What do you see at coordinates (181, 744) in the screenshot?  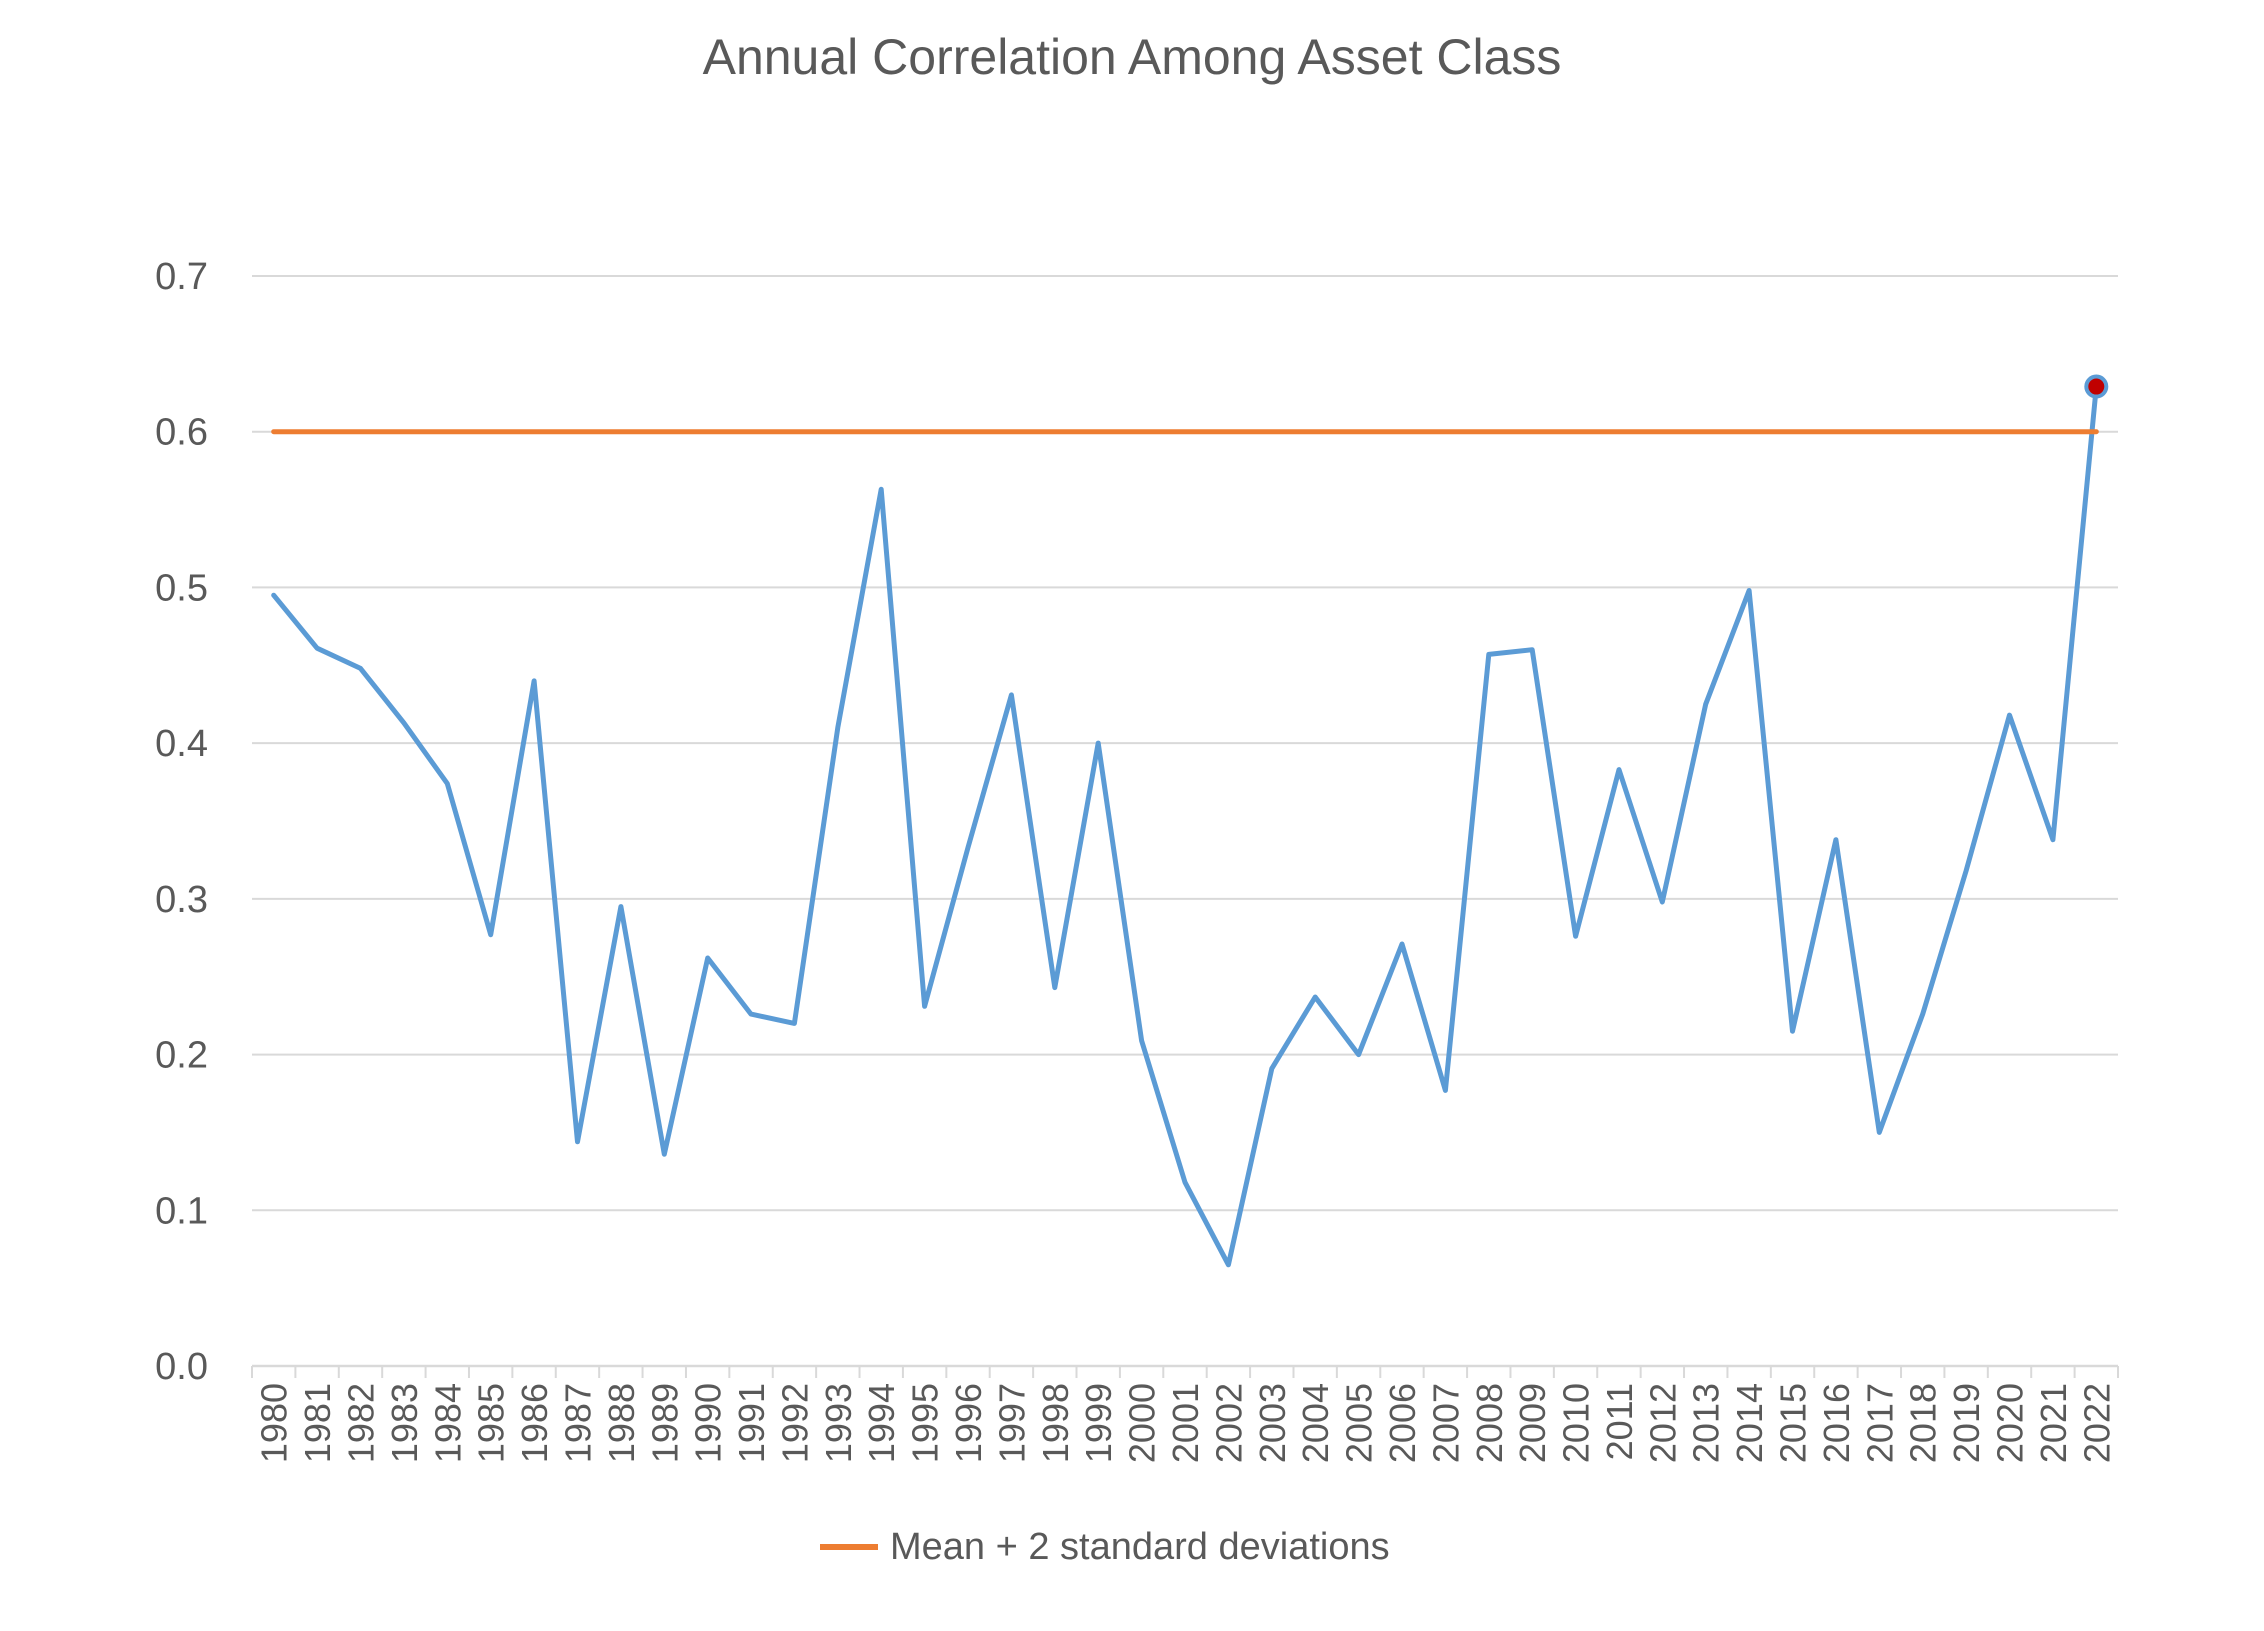 I see `y-tick-label: 0.4` at bounding box center [181, 744].